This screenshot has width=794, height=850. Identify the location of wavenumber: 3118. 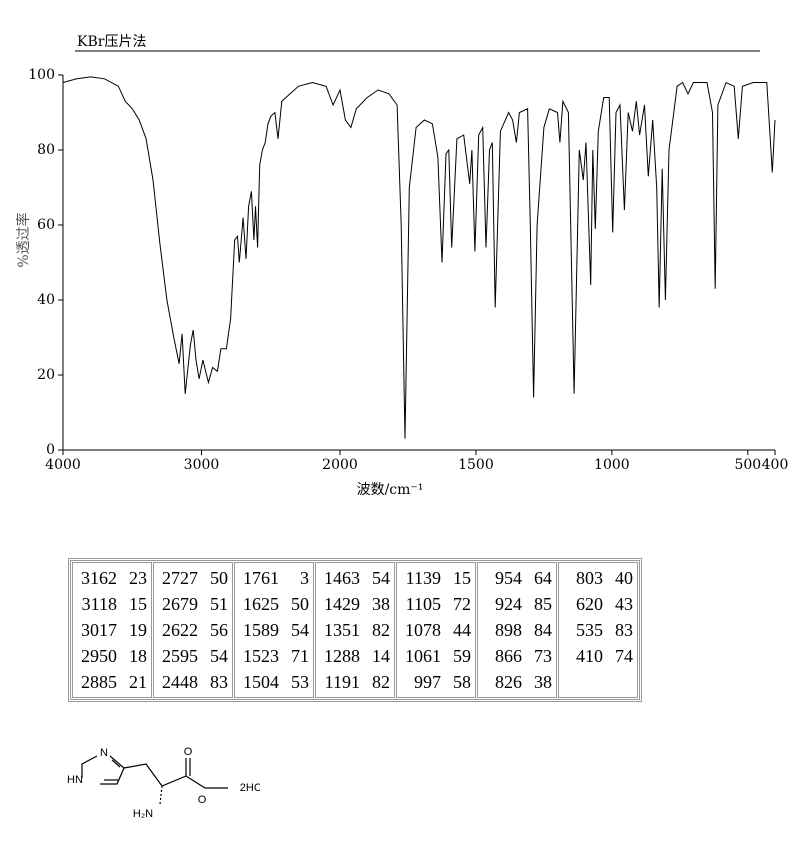
(99, 604).